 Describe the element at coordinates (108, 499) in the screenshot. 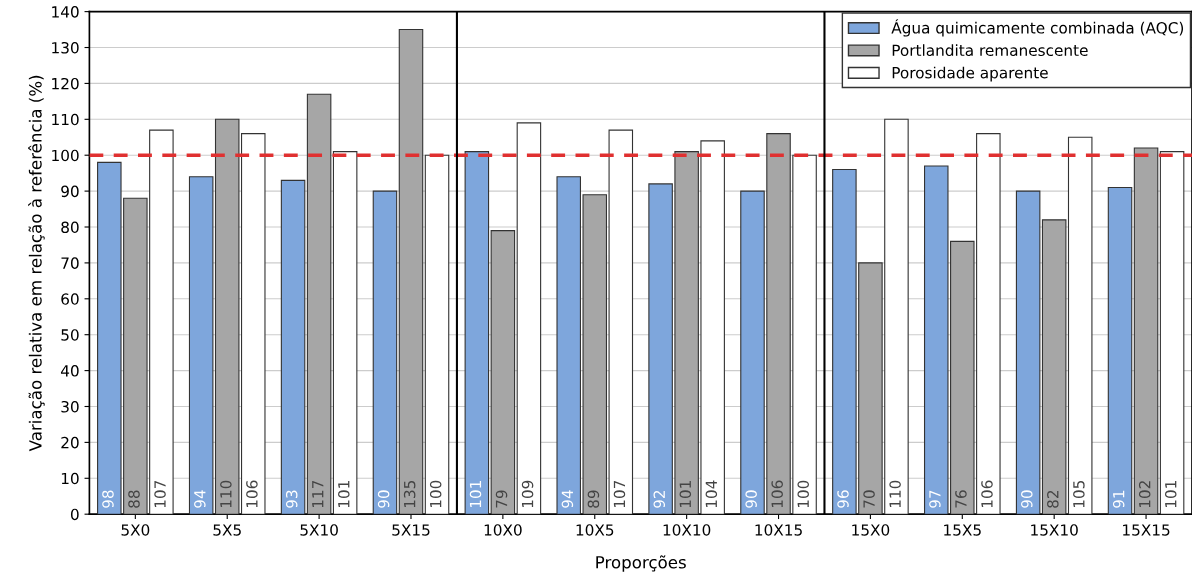

I see `data-label: 98` at that location.